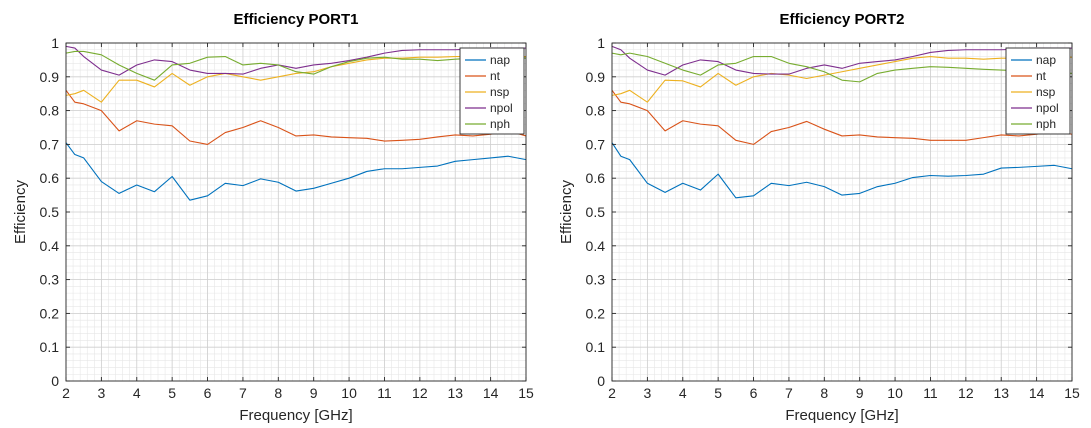 Image resolution: width=1091 pixels, height=428 pixels. I want to click on chart-title: Efficiency PORT2, so click(841, 19).